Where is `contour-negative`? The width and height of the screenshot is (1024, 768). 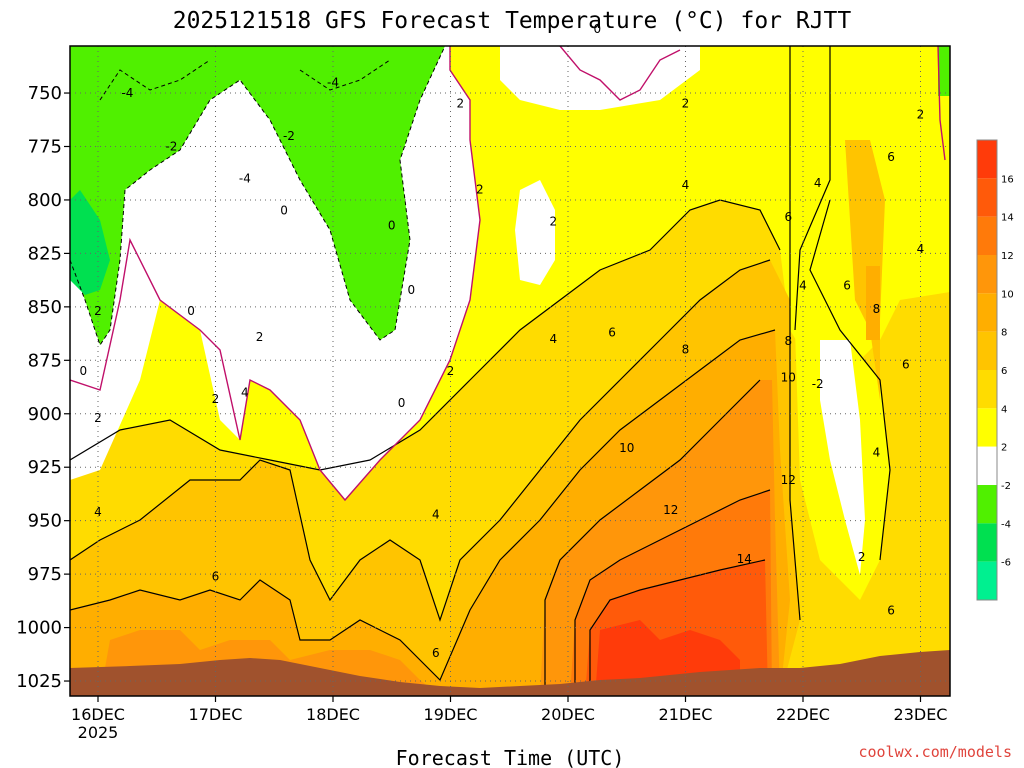 contour-negative is located at coordinates (258, 196).